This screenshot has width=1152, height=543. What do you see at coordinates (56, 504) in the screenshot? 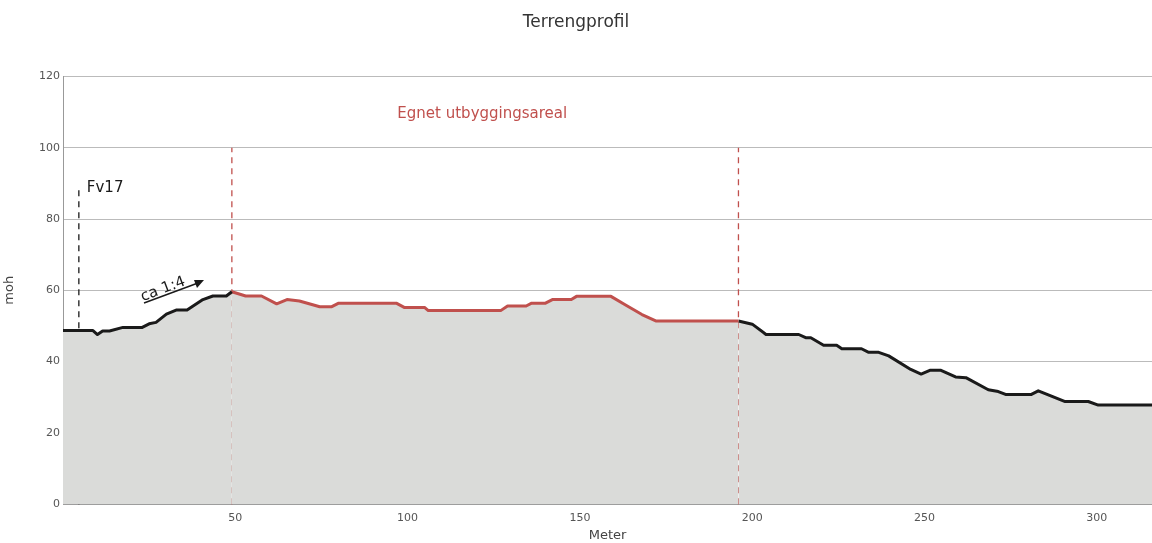
I see `y-tick-label: 0` at bounding box center [56, 504].